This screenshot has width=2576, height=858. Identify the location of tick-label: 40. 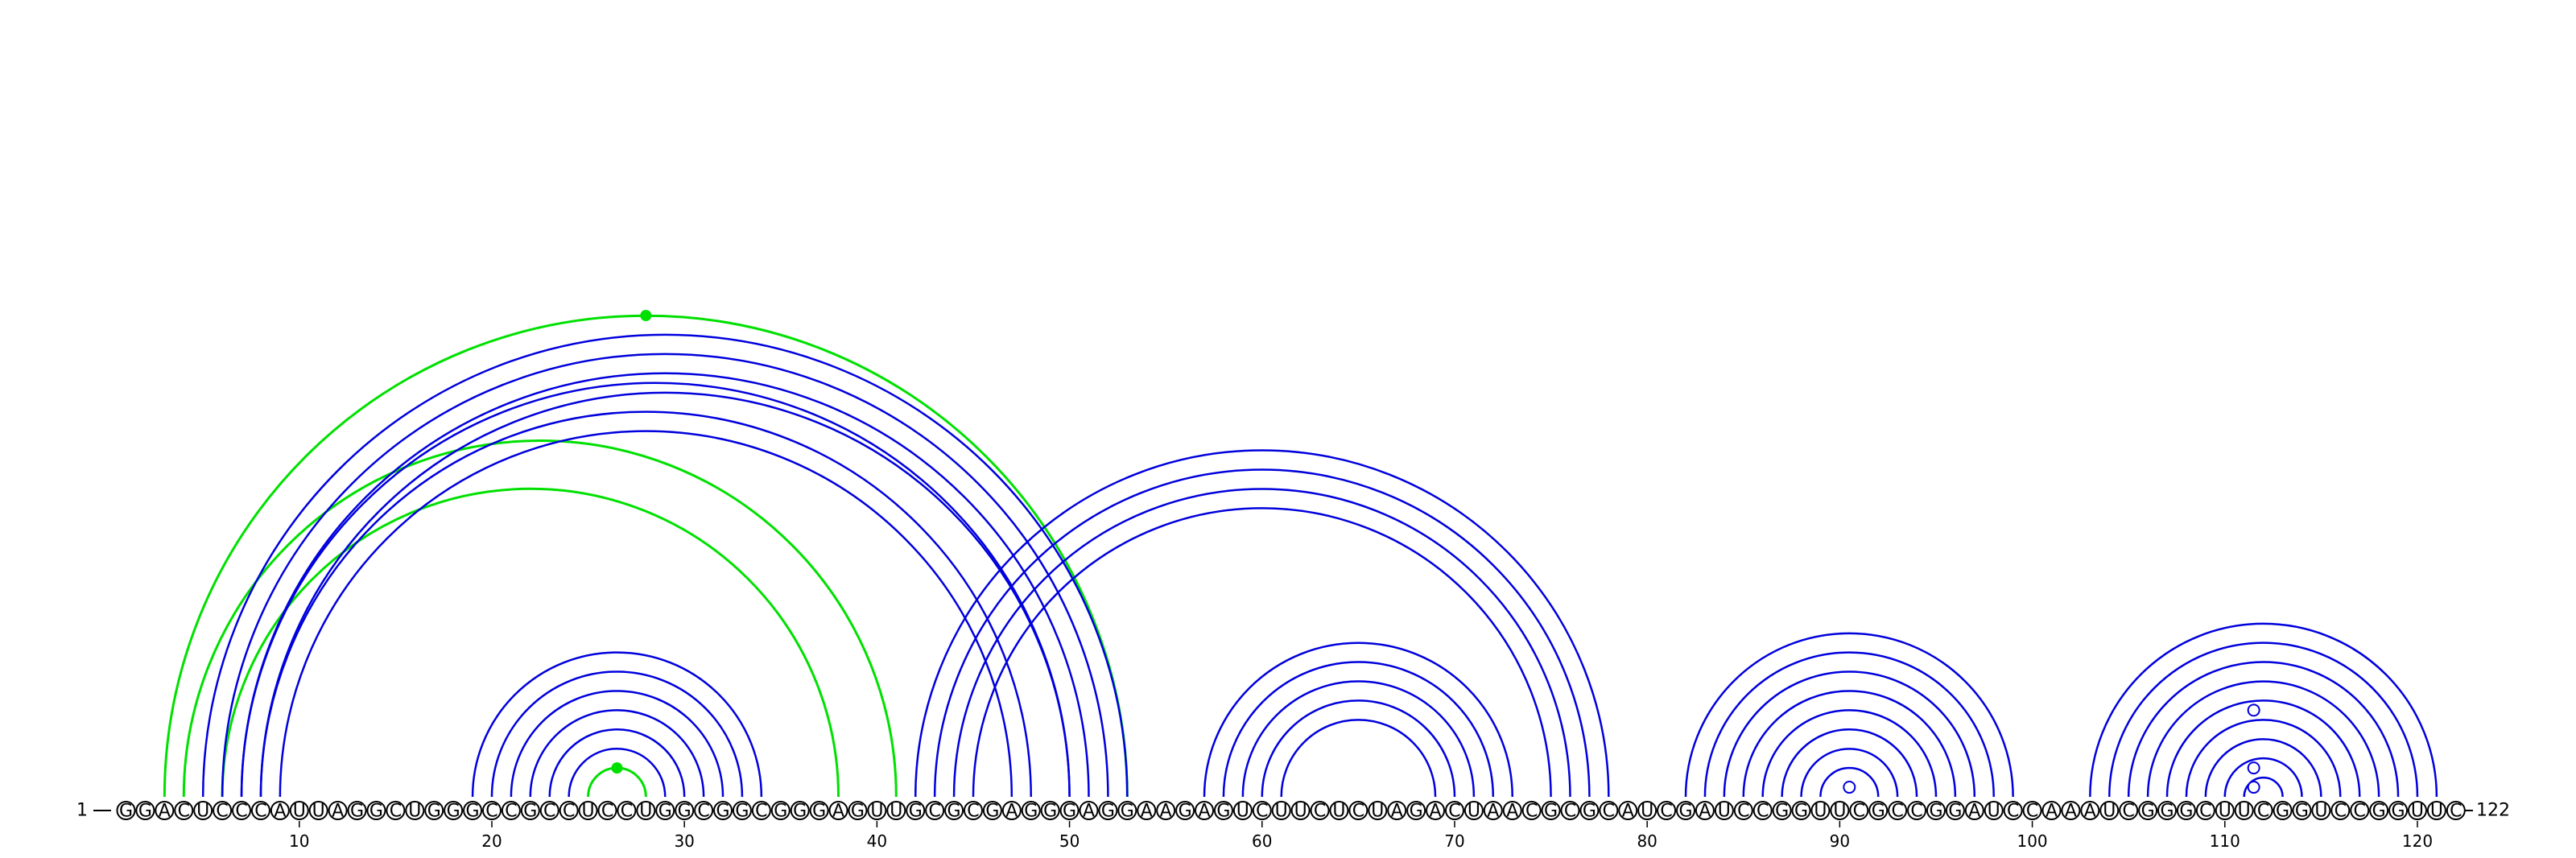
(877, 841).